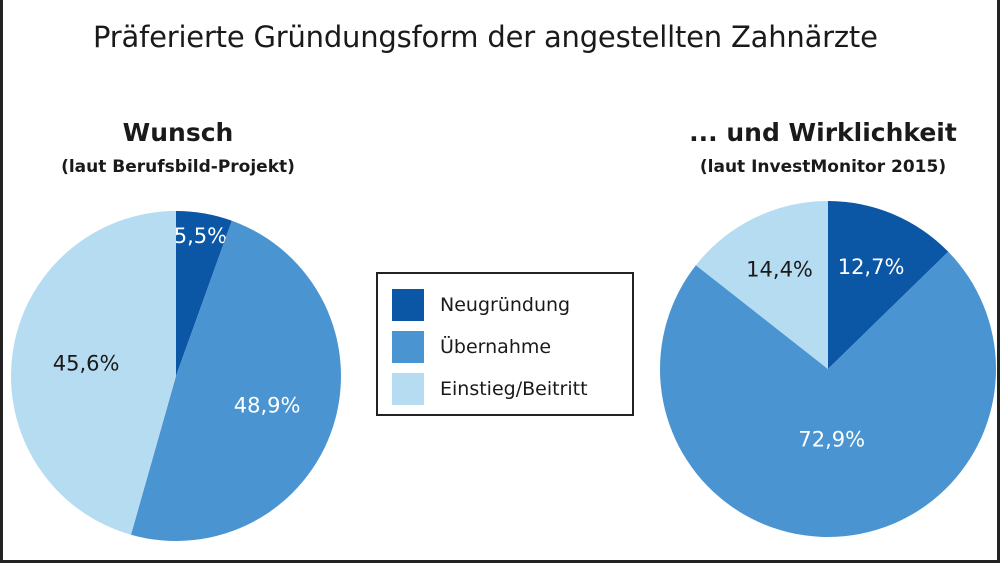  I want to click on left-pie-label-1: 48,9%, so click(267, 405).